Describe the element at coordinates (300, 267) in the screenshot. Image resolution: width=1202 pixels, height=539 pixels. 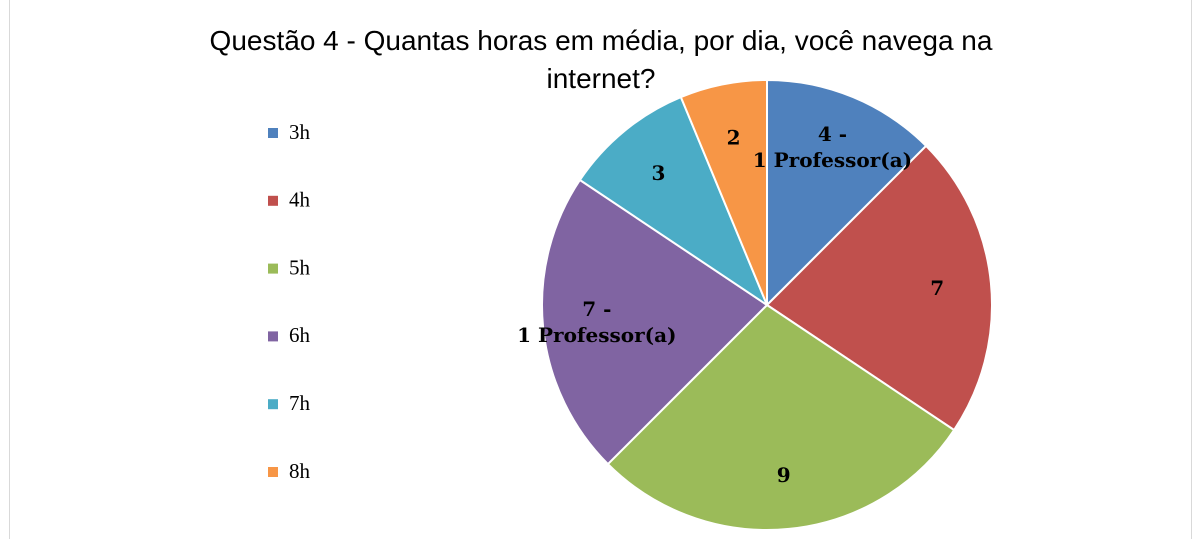
I see `legend-label: 5h` at that location.